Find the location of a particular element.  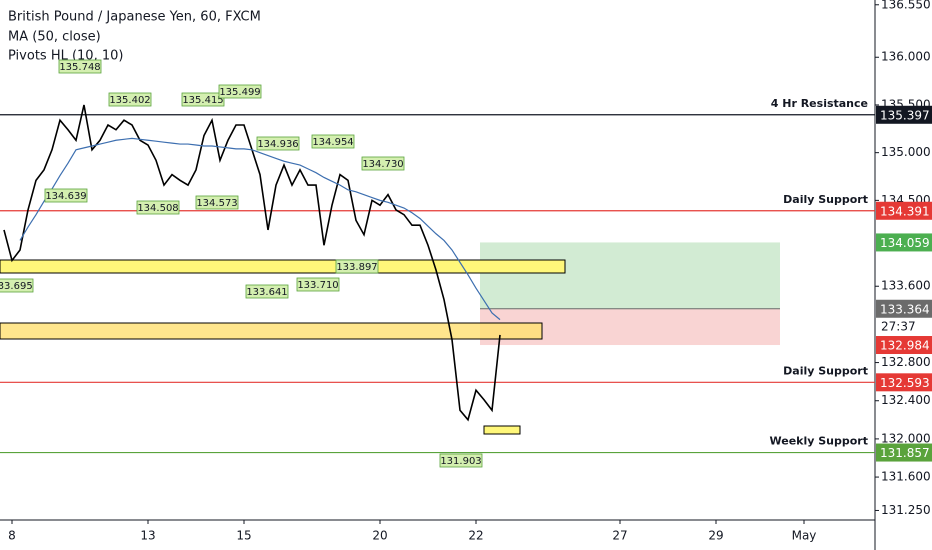

price-tag-label: 134.059 is located at coordinates (905, 243).